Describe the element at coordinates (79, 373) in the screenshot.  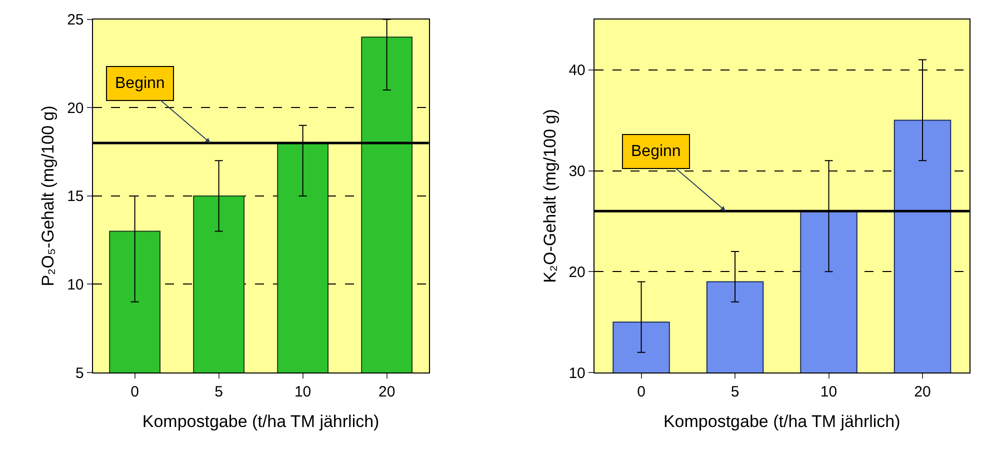
I see `y-tick-label: 5` at that location.